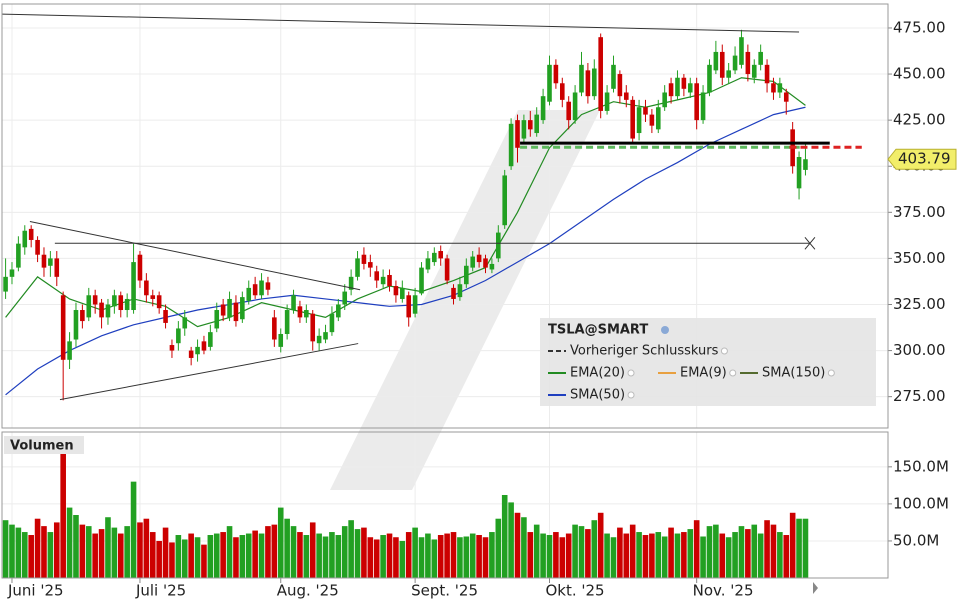 This screenshot has height=600, width=960. Describe the element at coordinates (921, 503) in the screenshot. I see `y-tick-label: 100.0M` at that location.